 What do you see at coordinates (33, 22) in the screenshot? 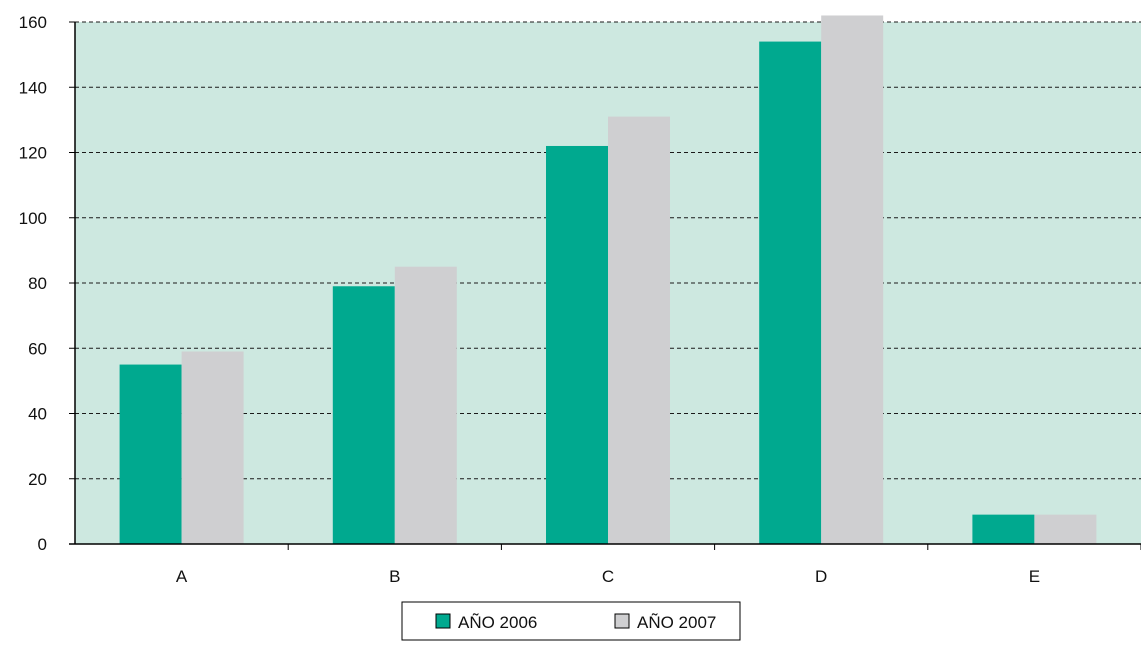
I see `y-tick-label: 160` at bounding box center [33, 22].